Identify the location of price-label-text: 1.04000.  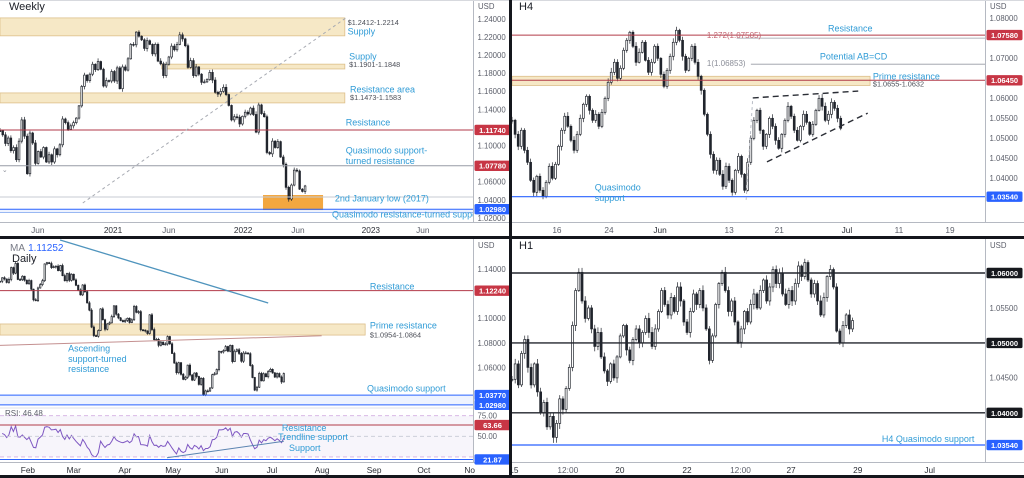
(1004, 413).